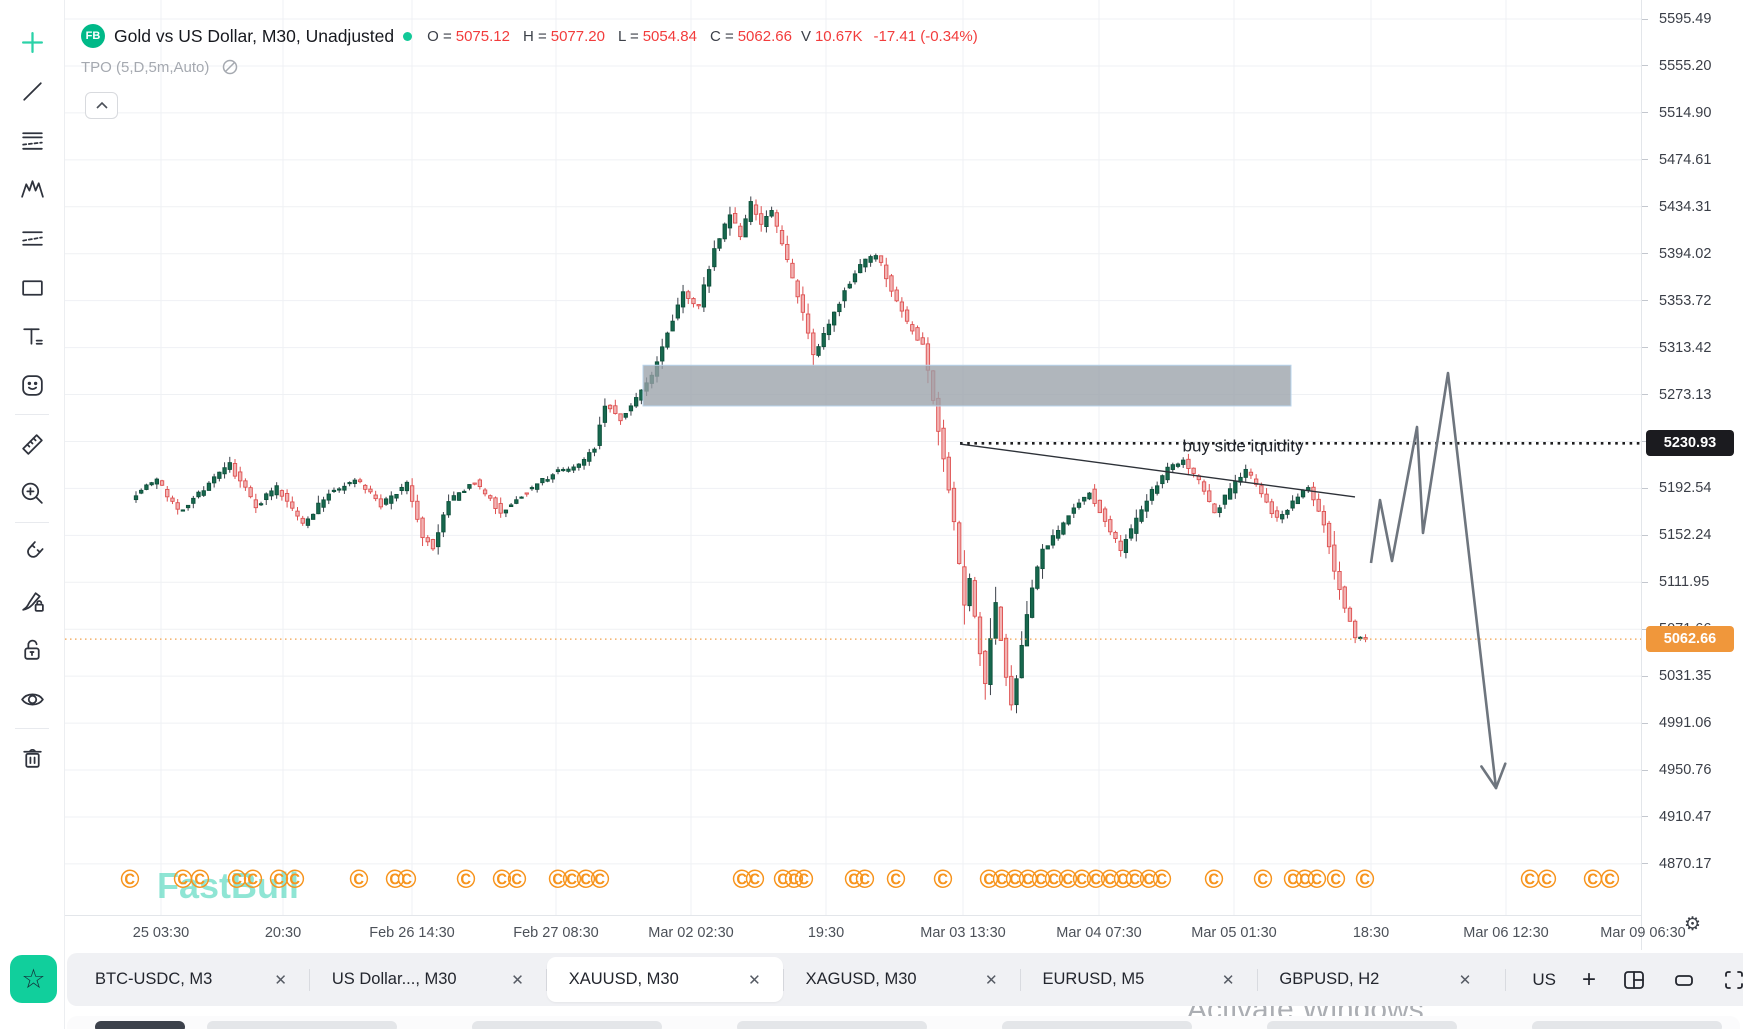 This screenshot has width=1743, height=1029. Describe the element at coordinates (428, 979) in the screenshot. I see `tab-us dollar...: US Dollar..., M30 ✕` at that location.